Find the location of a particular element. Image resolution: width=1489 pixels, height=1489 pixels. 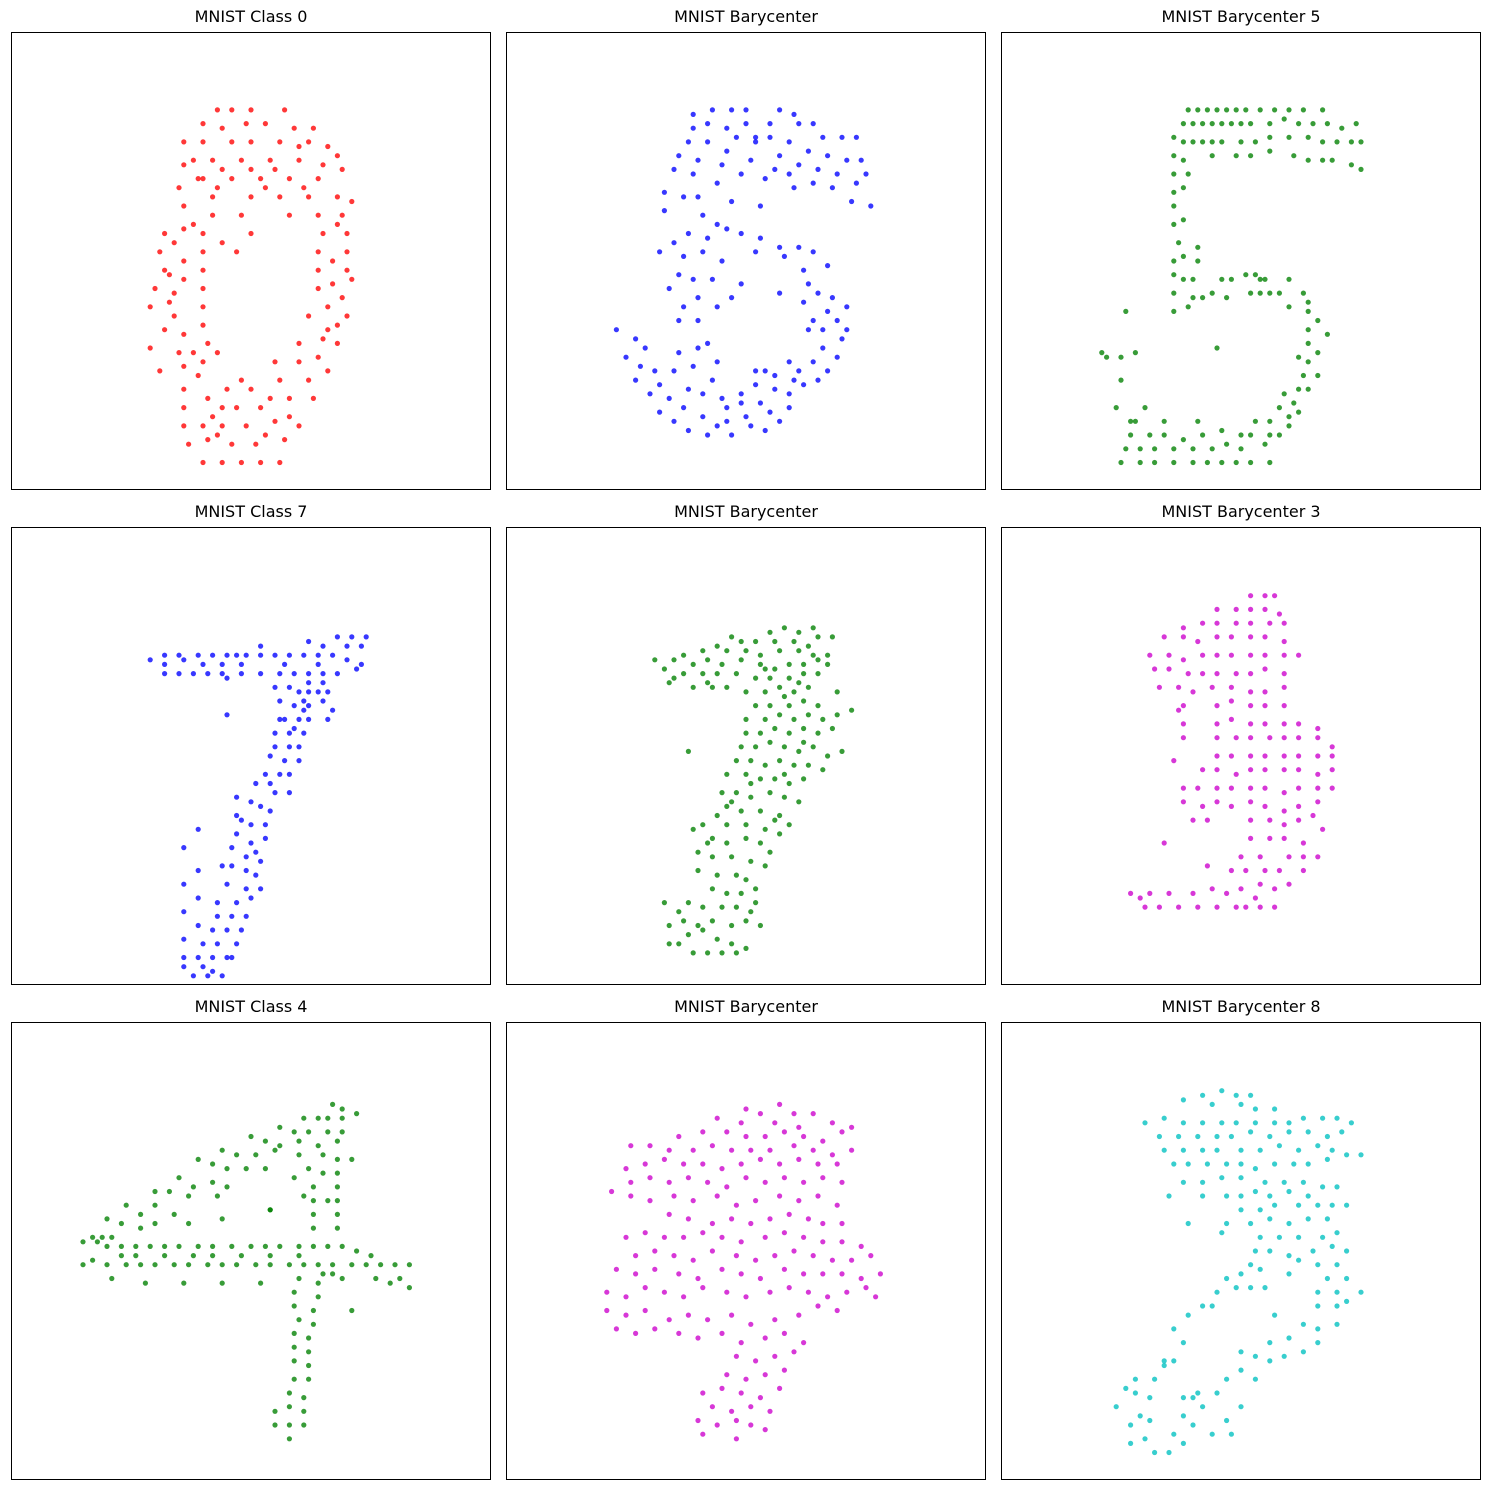

panel-7: MNIST Barycenter is located at coordinates (746, 1235).